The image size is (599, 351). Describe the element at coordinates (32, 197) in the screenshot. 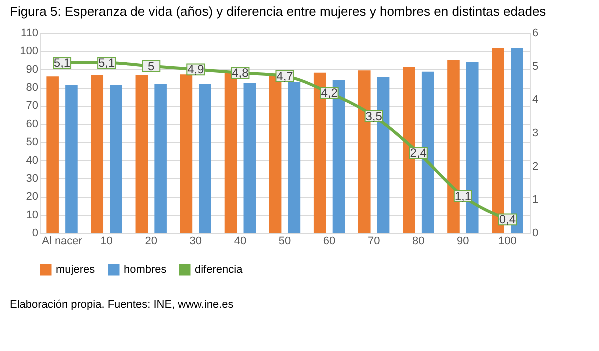

I see `y-tick-label: 20` at that location.